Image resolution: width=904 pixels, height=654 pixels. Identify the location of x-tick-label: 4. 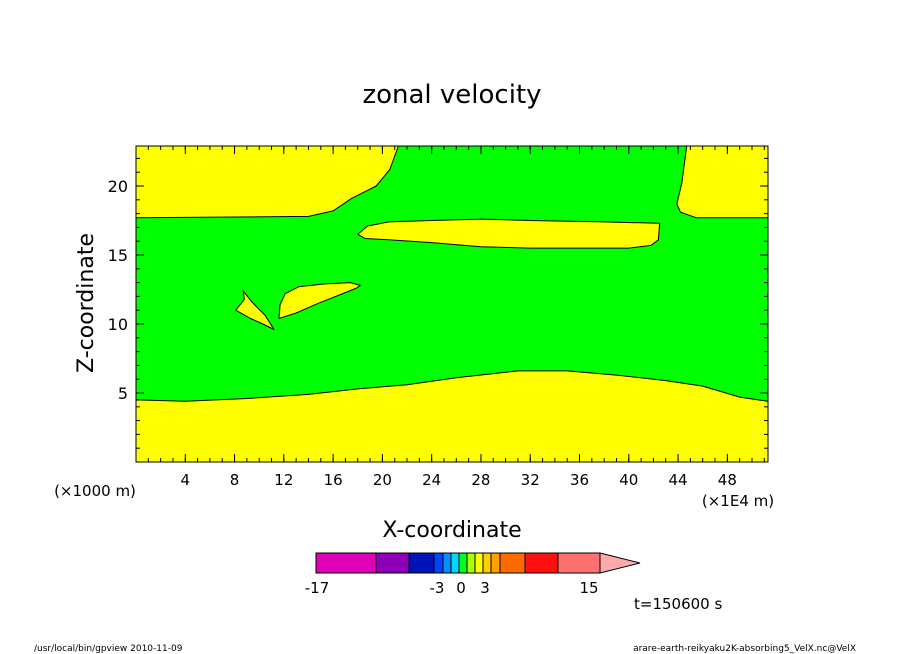
(186, 480).